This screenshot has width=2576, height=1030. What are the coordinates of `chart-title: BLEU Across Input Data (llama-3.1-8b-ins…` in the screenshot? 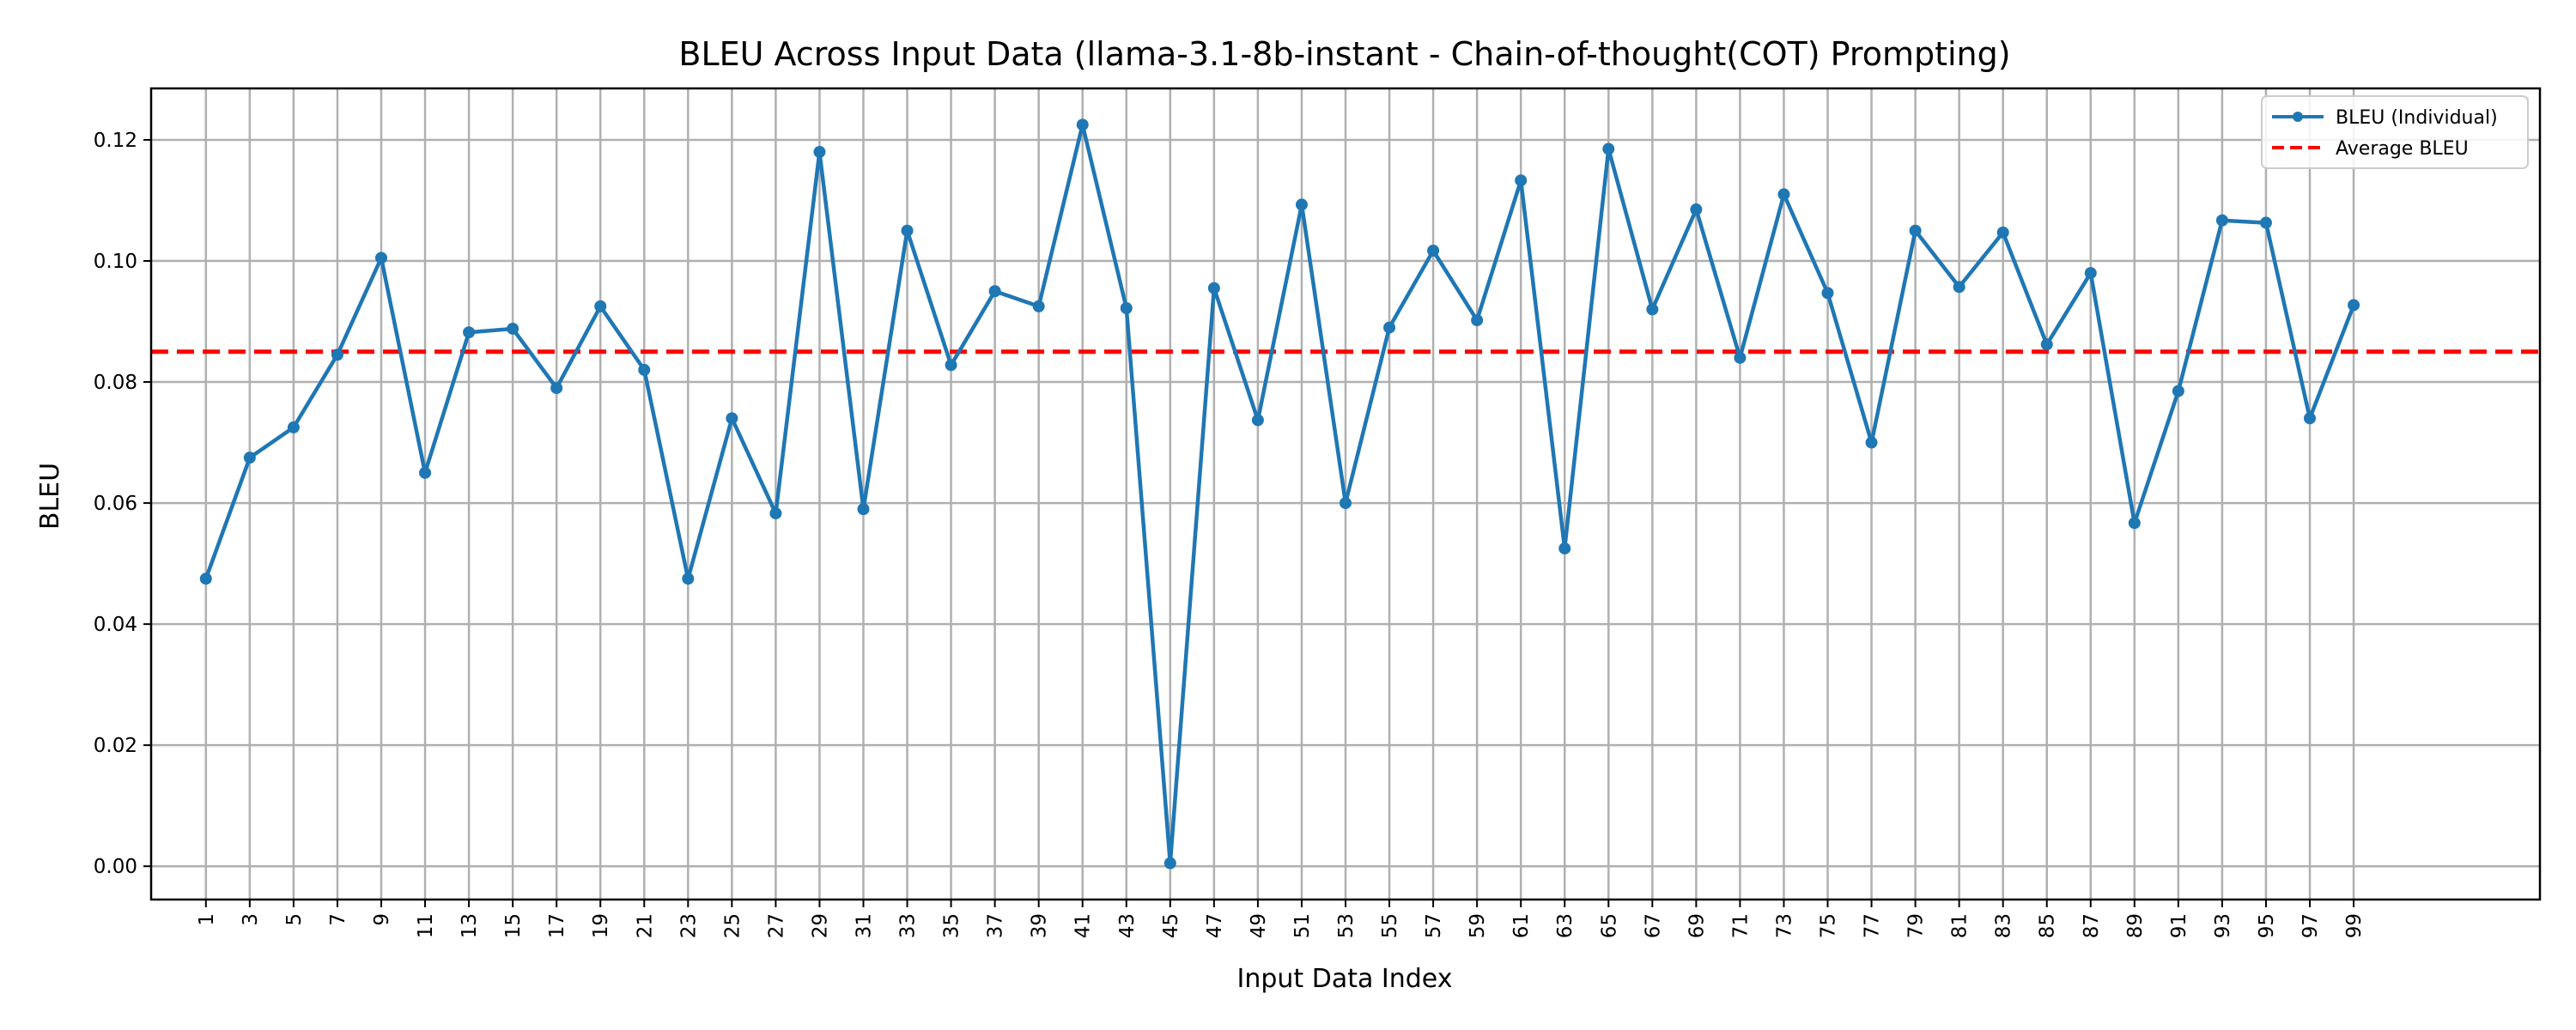 It's located at (1344, 54).